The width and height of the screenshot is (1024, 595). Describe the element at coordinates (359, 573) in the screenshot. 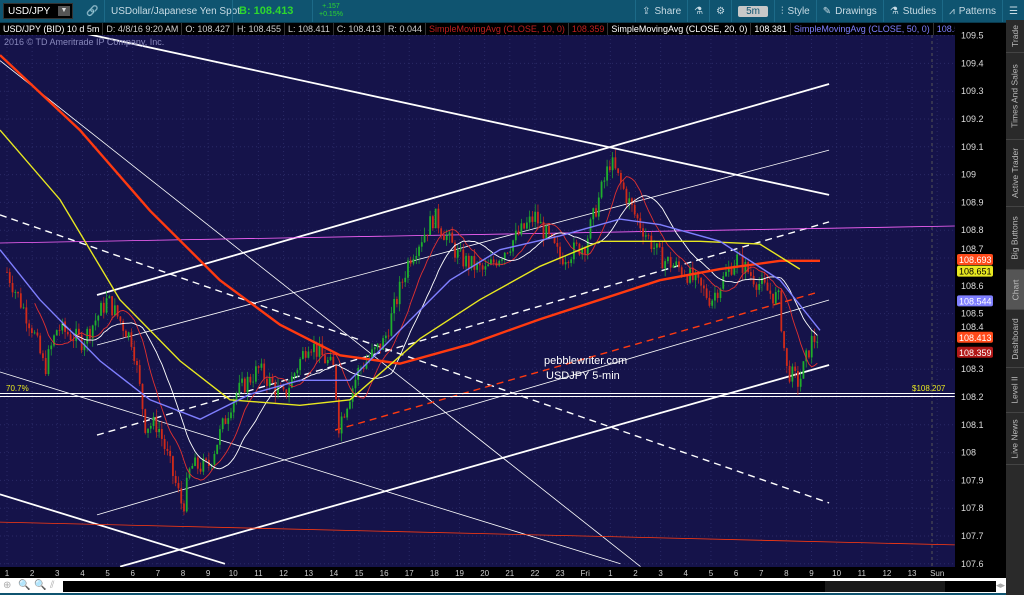

I see `x-tick-label: 15` at that location.